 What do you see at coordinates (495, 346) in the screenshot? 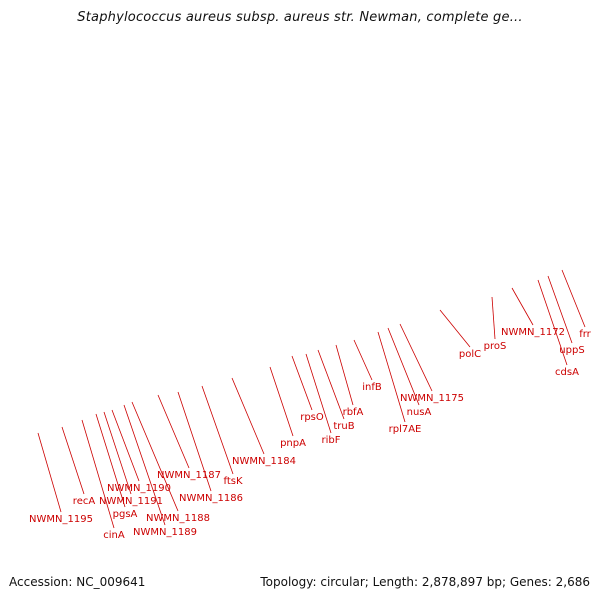
I see `gene-label-pros: proS` at bounding box center [495, 346].